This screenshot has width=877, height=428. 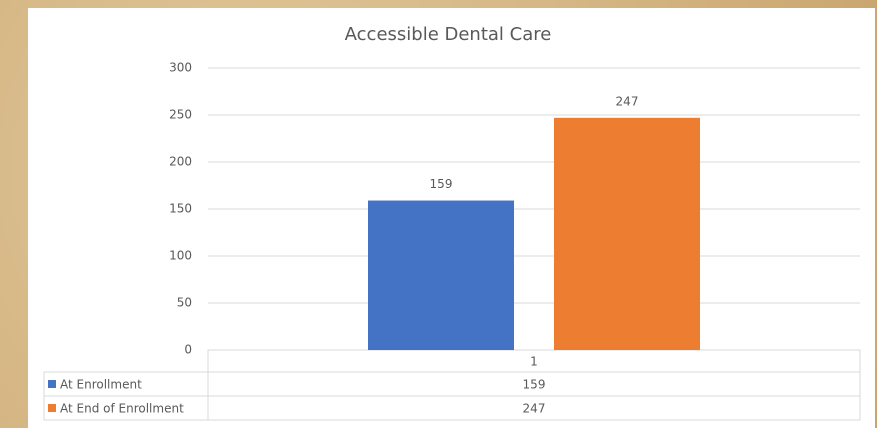 I want to click on legend-label: At End of Enrollment, so click(x=122, y=409).